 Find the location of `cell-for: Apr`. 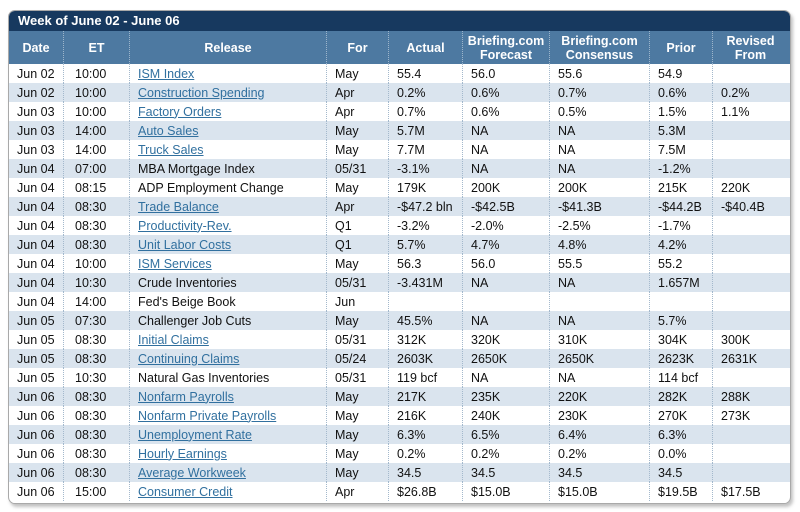

cell-for: Apr is located at coordinates (357, 491).